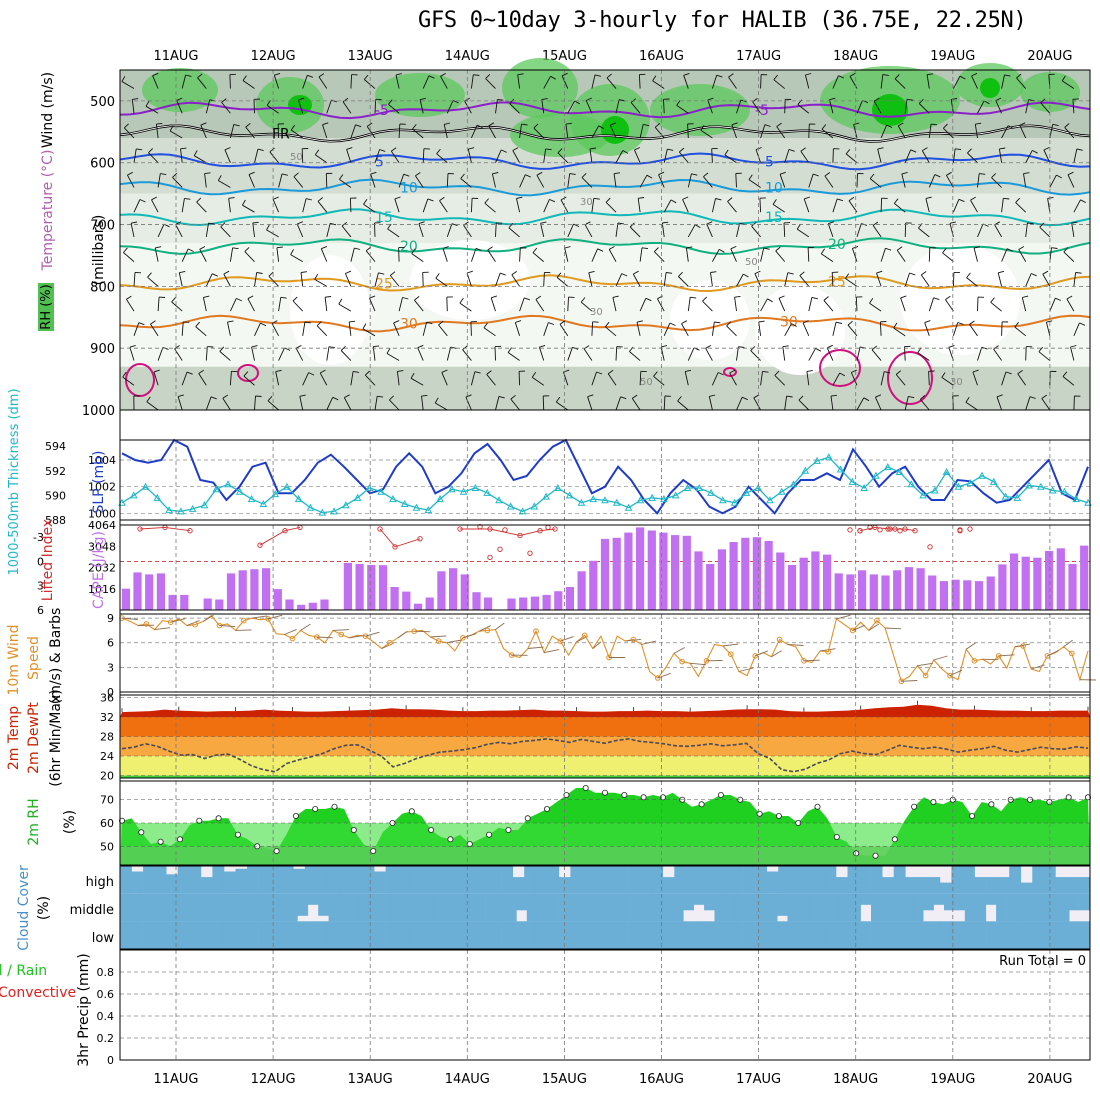 This screenshot has width=1100, height=1100. I want to click on axis-label-wind-barbs: (m/s) & Barbs, so click(56, 656).